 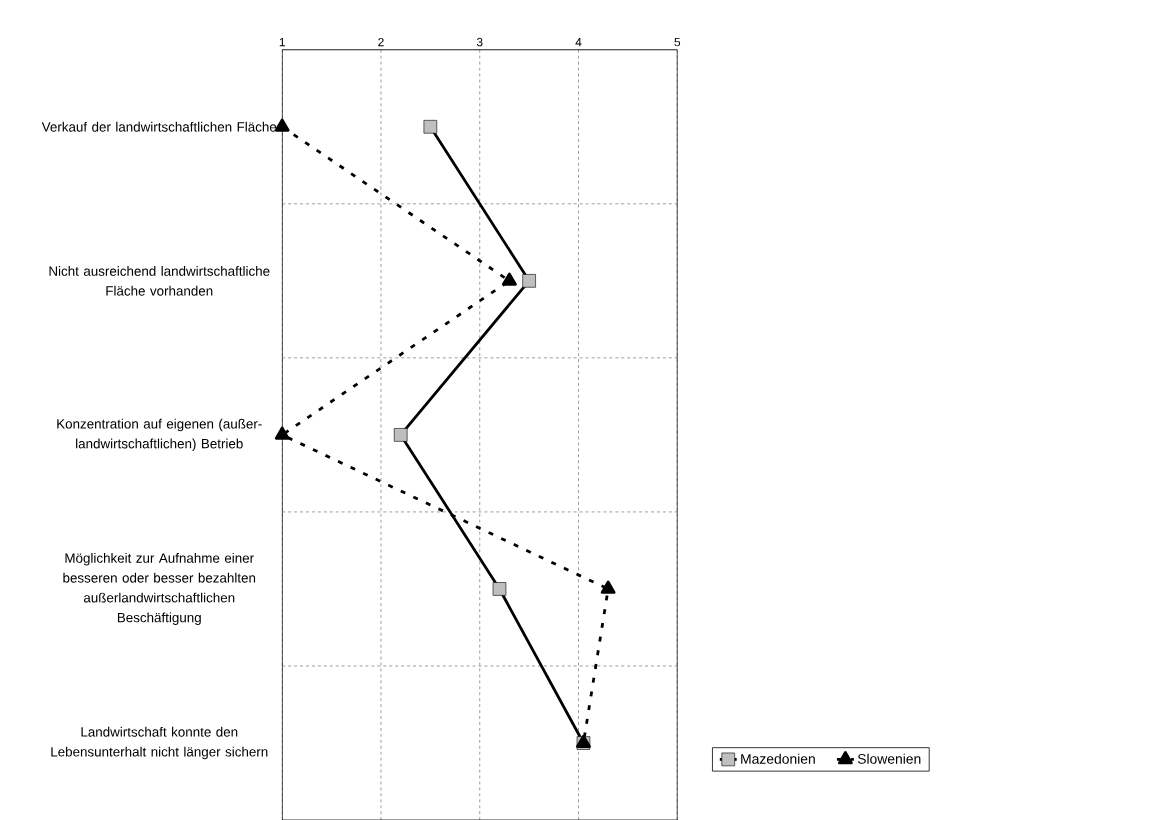 I want to click on x-tick-label: 4, so click(x=578, y=42).